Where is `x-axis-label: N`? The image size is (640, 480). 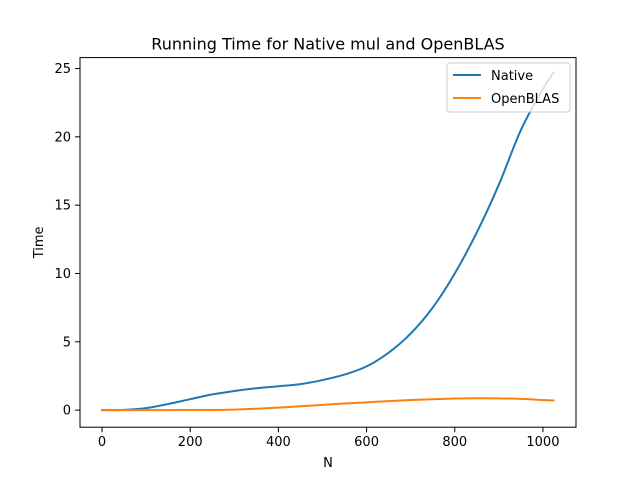
x-axis-label: N is located at coordinates (328, 463).